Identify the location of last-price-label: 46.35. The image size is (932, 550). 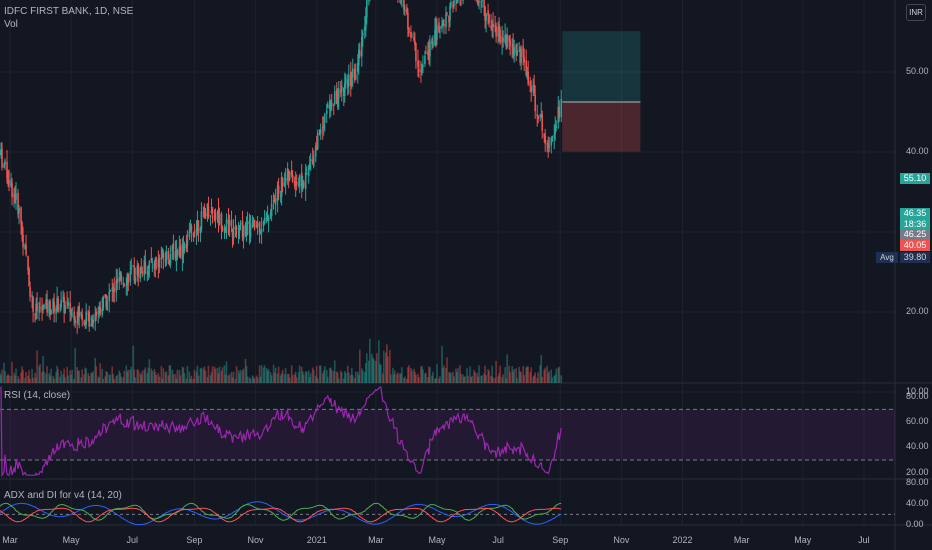
(915, 213).